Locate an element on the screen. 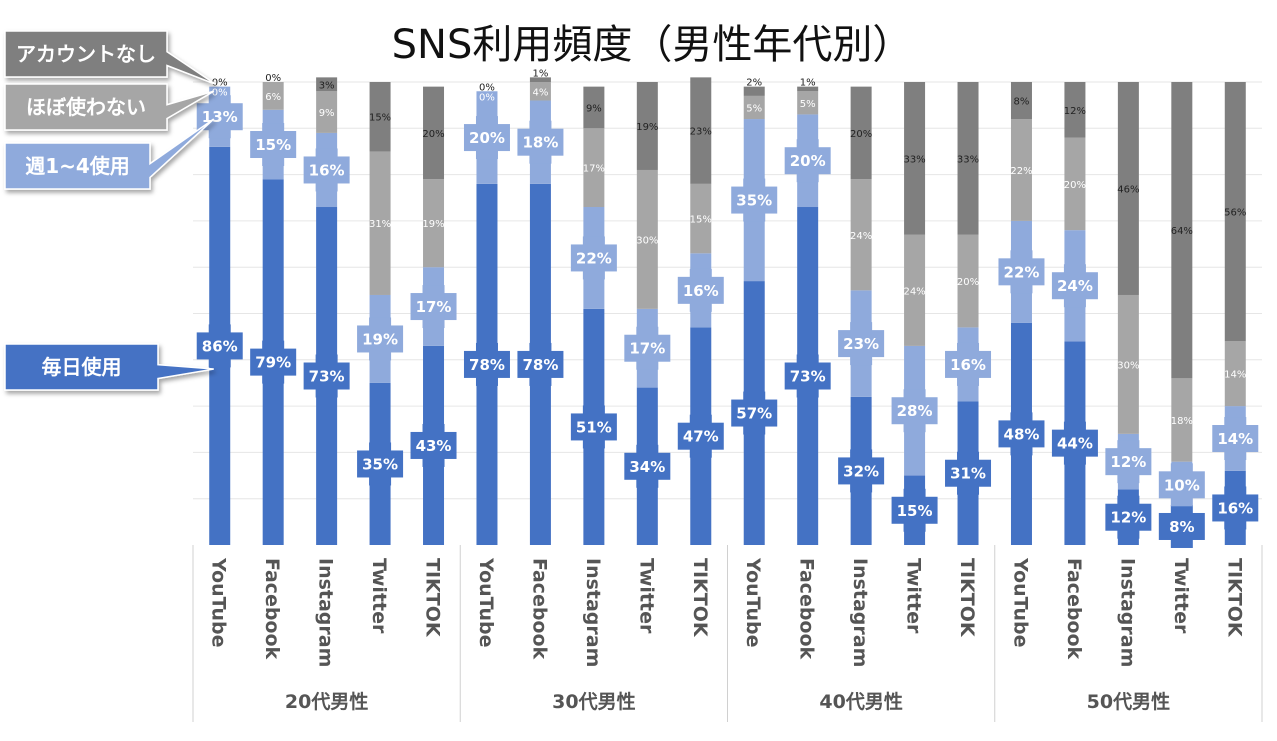  legend-label: ほぼ使わない is located at coordinates (86, 107).